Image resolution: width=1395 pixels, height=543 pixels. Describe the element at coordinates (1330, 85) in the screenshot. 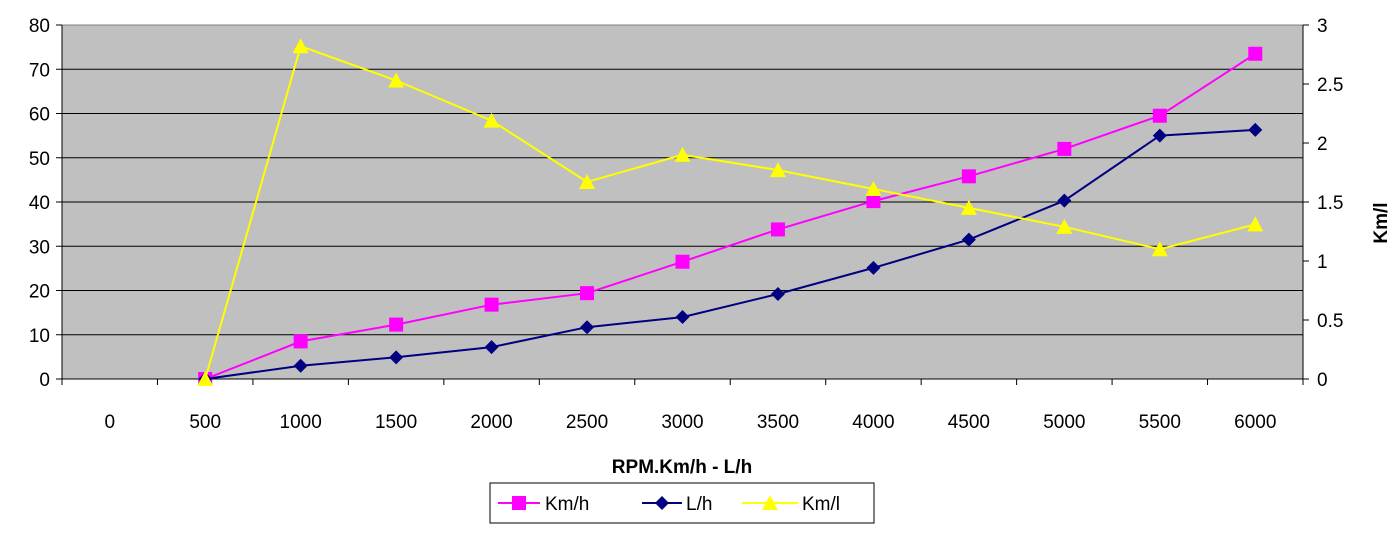

I see `right-axis-tick-label: 2.5` at that location.